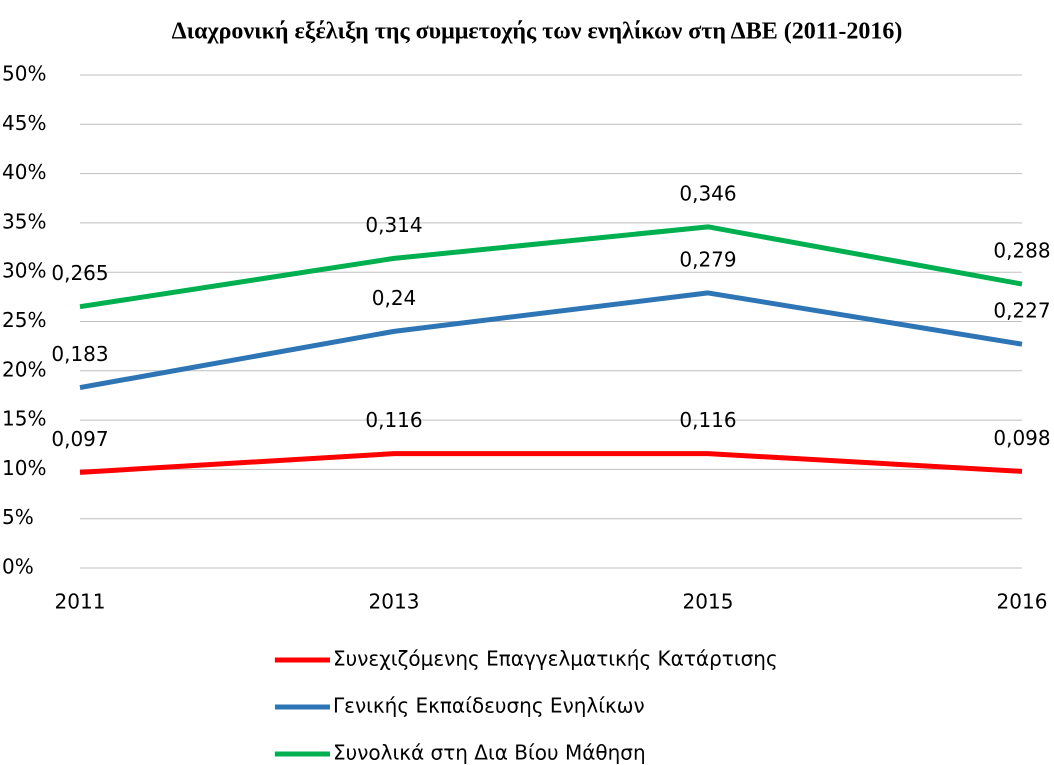  What do you see at coordinates (24, 74) in the screenshot?
I see `y-tick-label: 50%` at bounding box center [24, 74].